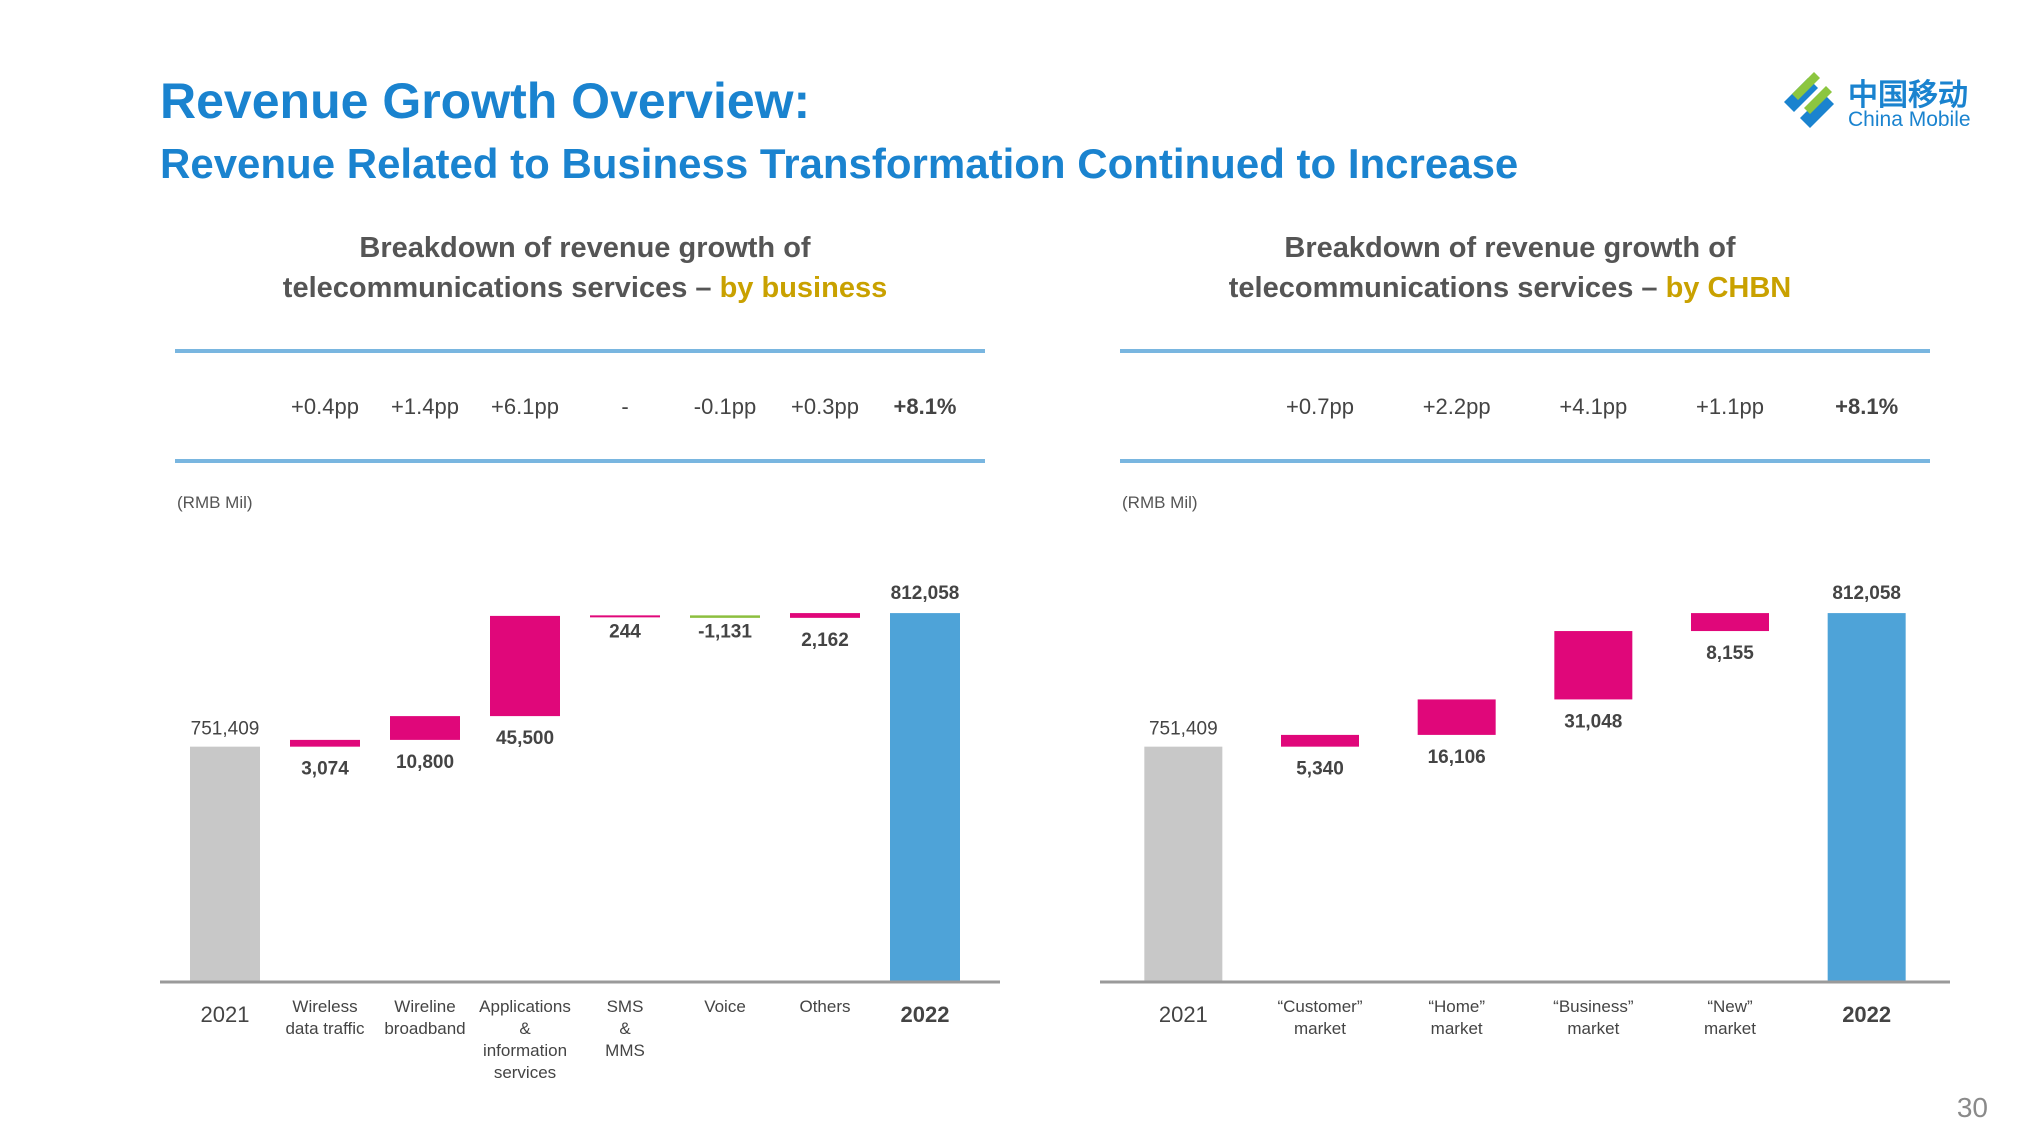 This screenshot has width=2038, height=1146. I want to click on category-label: Others, so click(824, 1006).